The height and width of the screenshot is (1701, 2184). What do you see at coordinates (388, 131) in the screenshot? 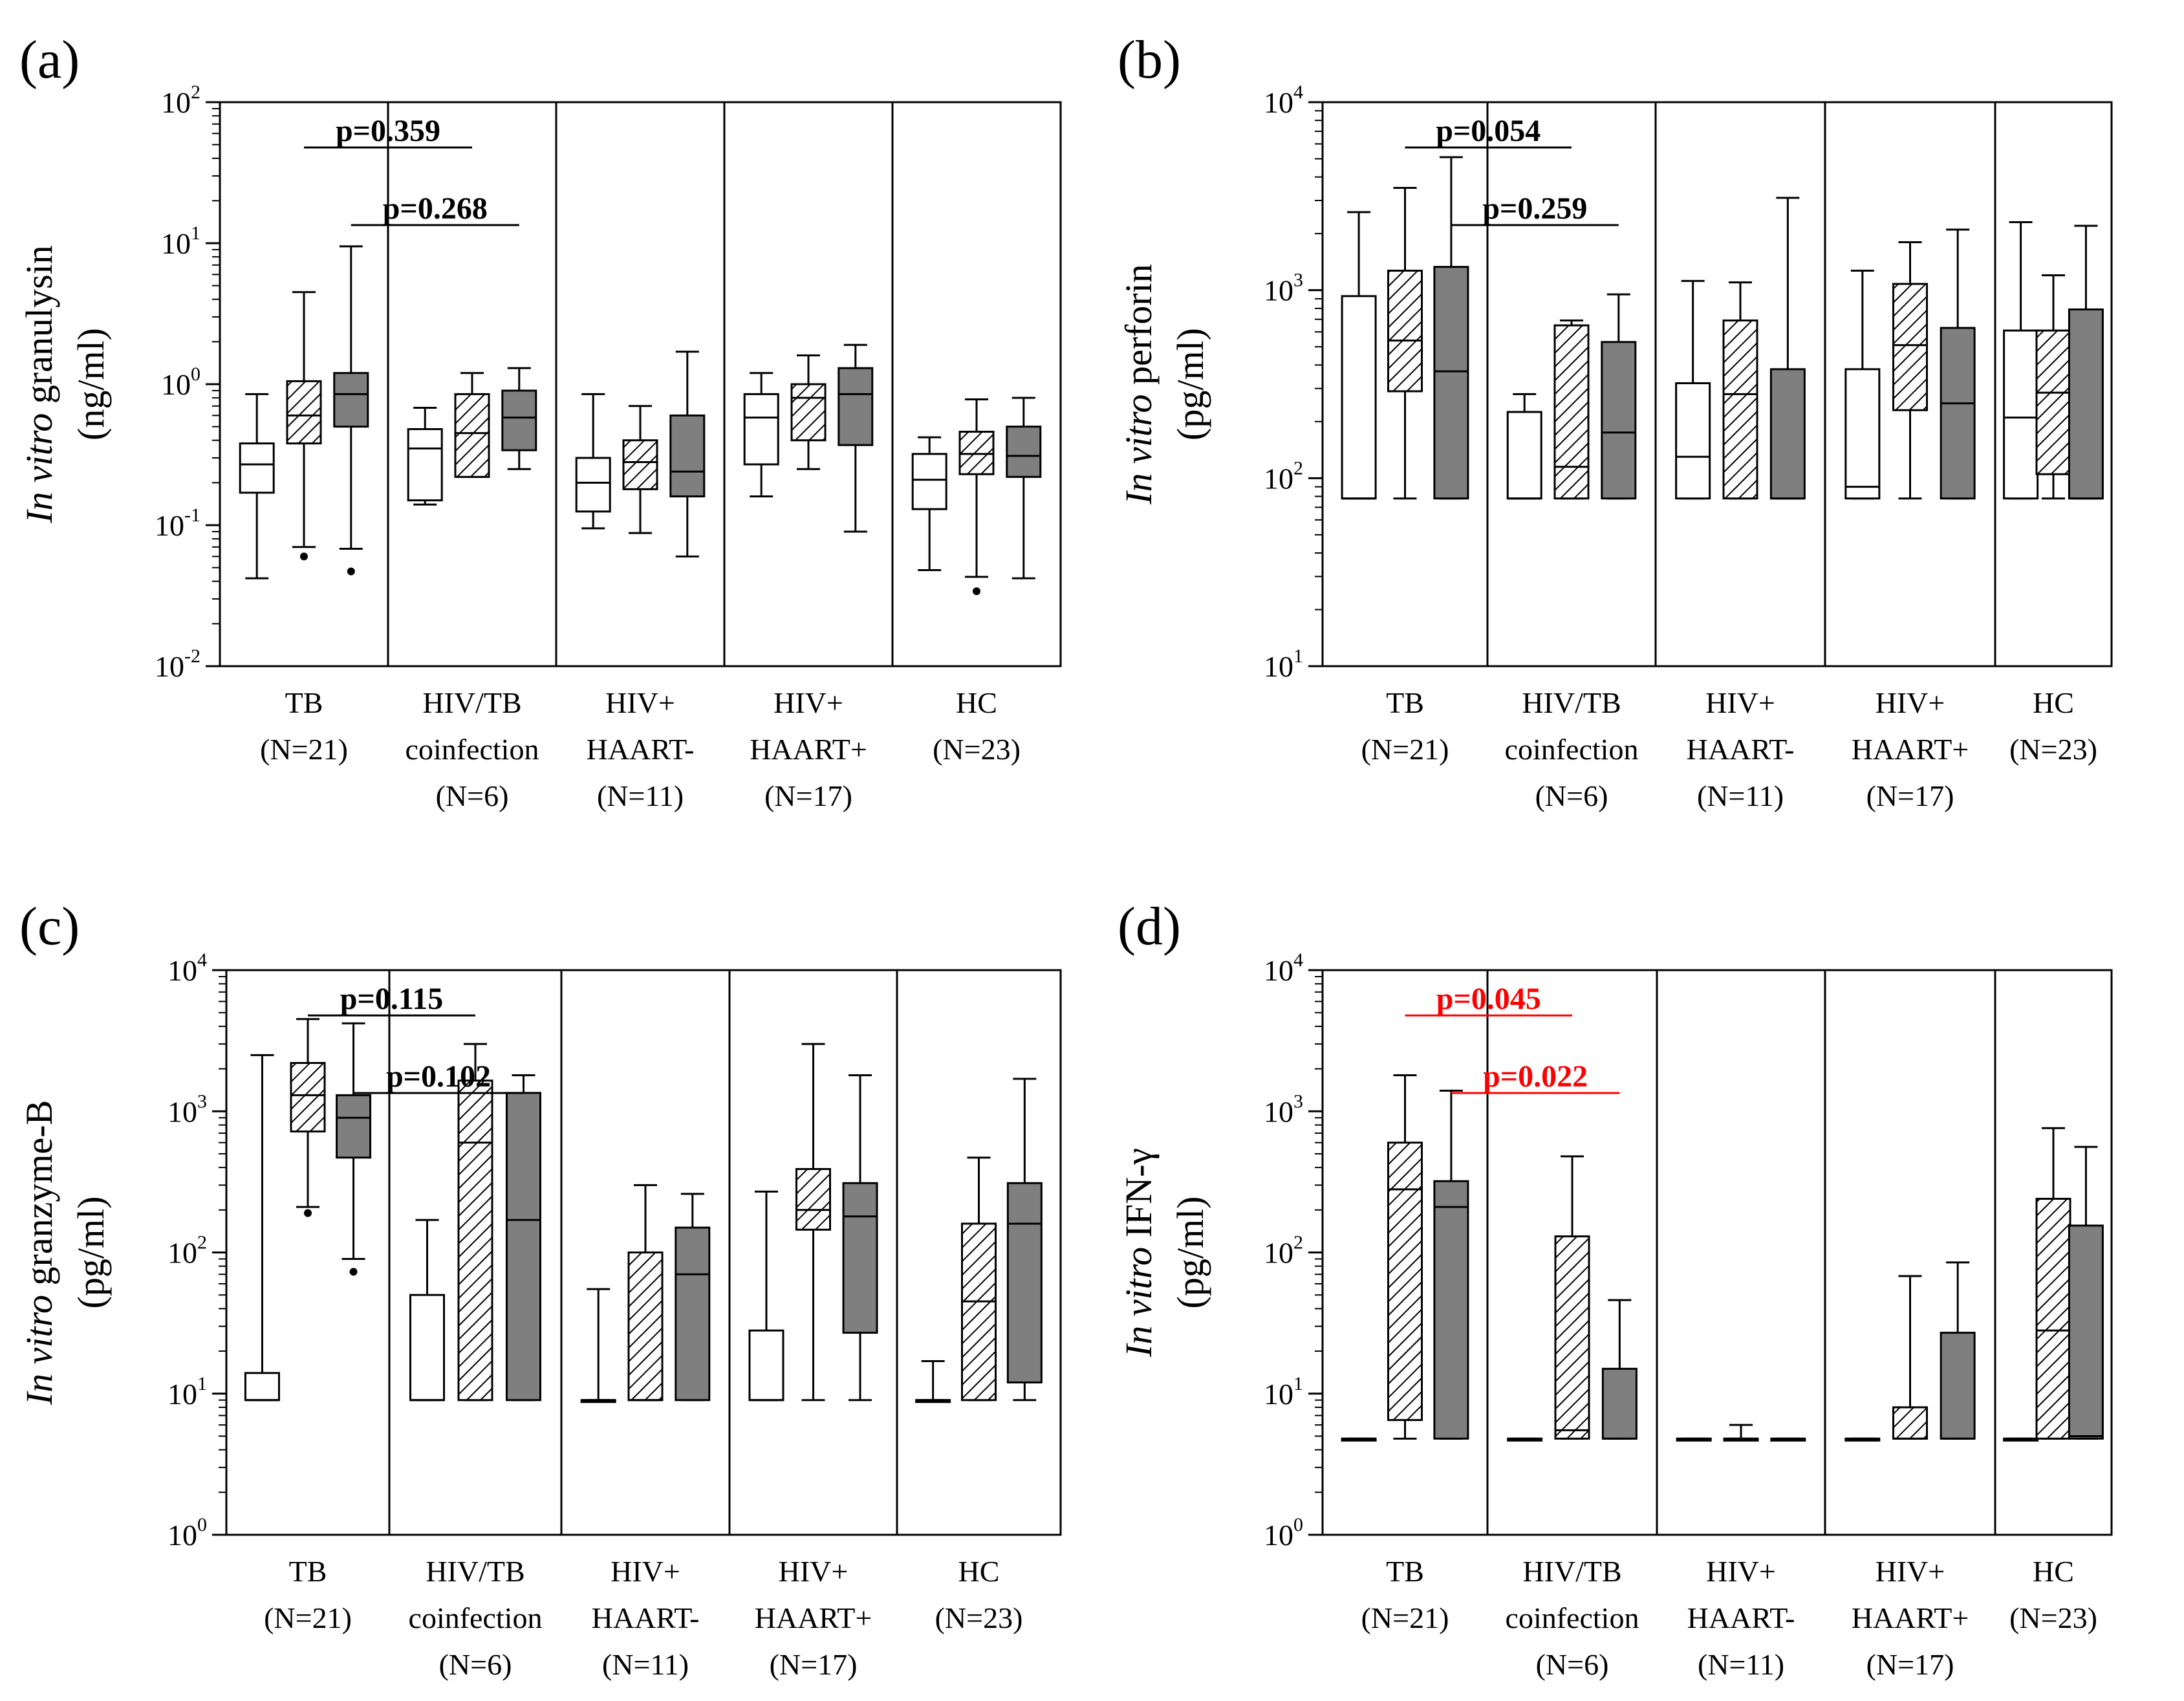
I see `p-value-label: p=0.359` at bounding box center [388, 131].